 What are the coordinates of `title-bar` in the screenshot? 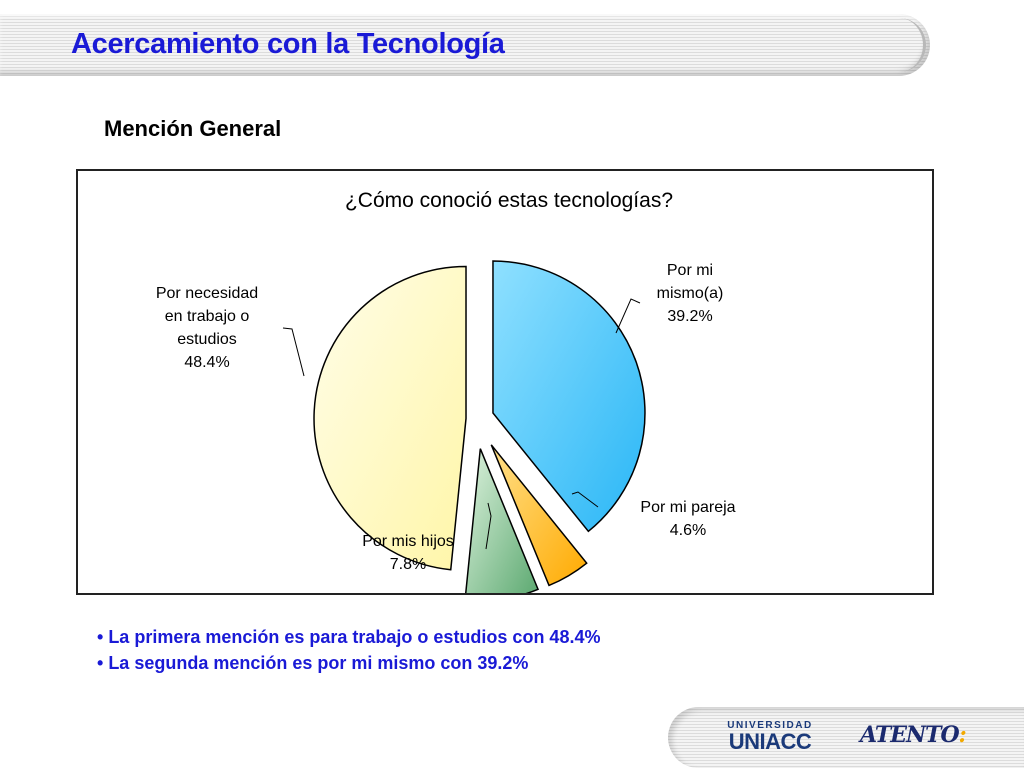 It's located at (465, 45).